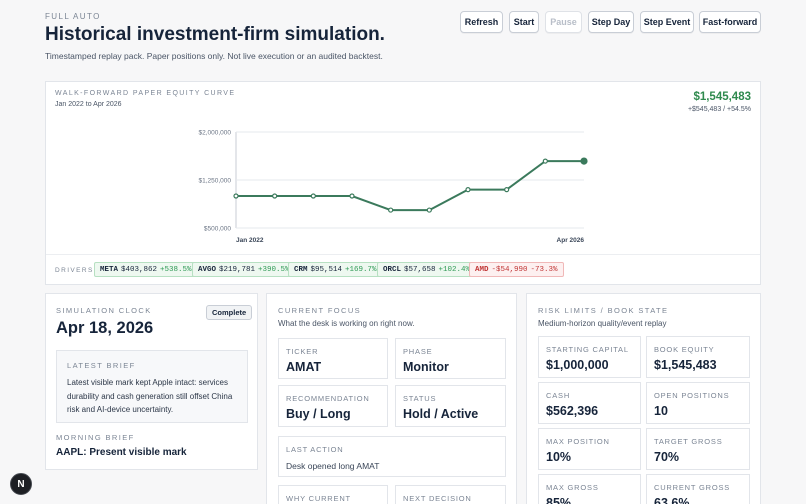  Describe the element at coordinates (602, 323) in the screenshot. I see `risk-subtitle: Medium-horizon quality/event replay` at that location.